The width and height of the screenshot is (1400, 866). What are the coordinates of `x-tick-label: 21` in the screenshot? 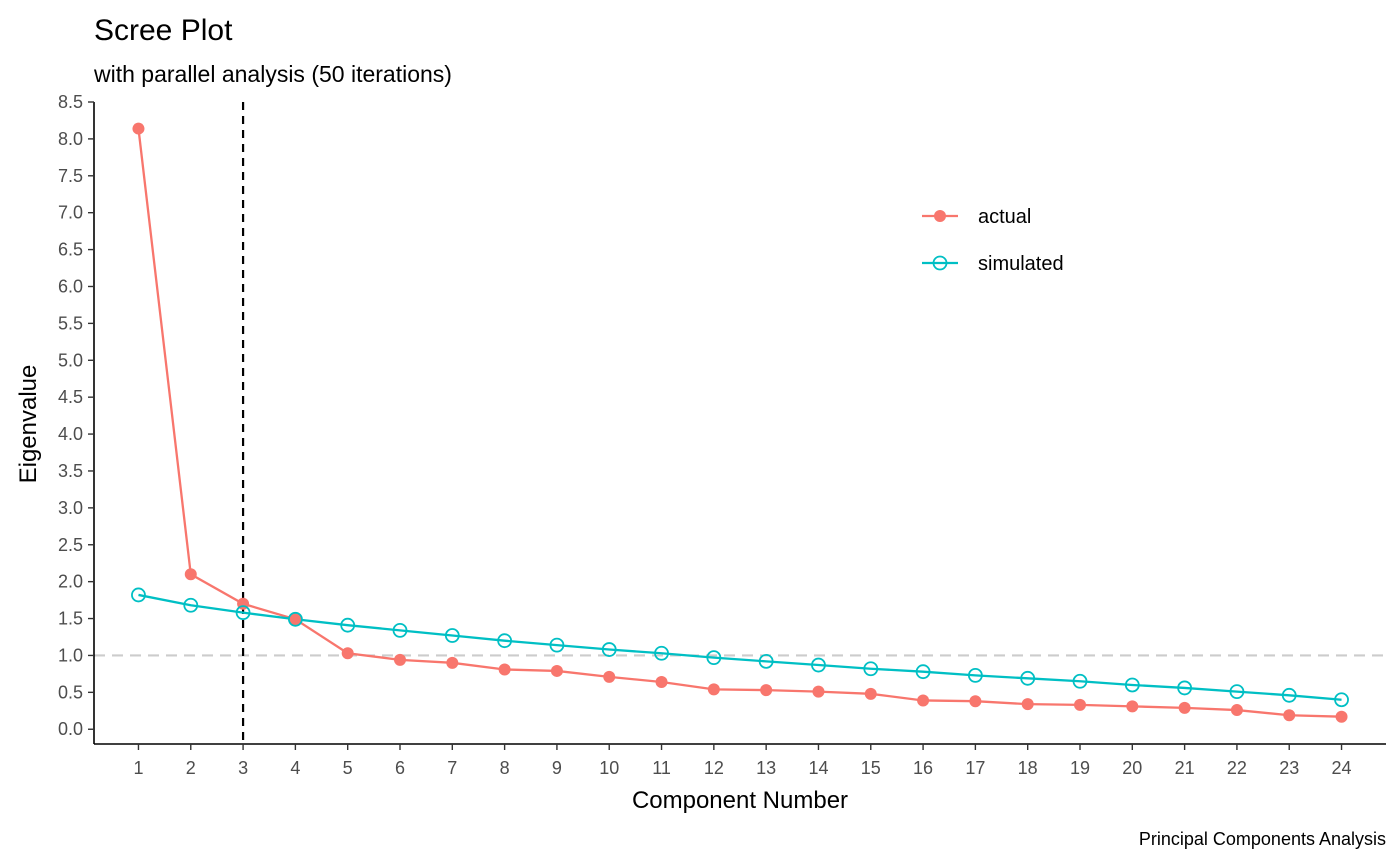 It's located at (1185, 768).